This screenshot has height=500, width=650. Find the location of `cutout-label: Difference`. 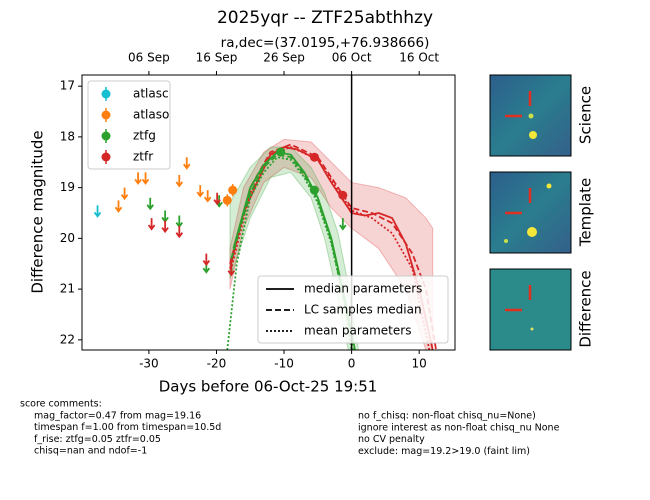

cutout-label: Difference is located at coordinates (586, 308).